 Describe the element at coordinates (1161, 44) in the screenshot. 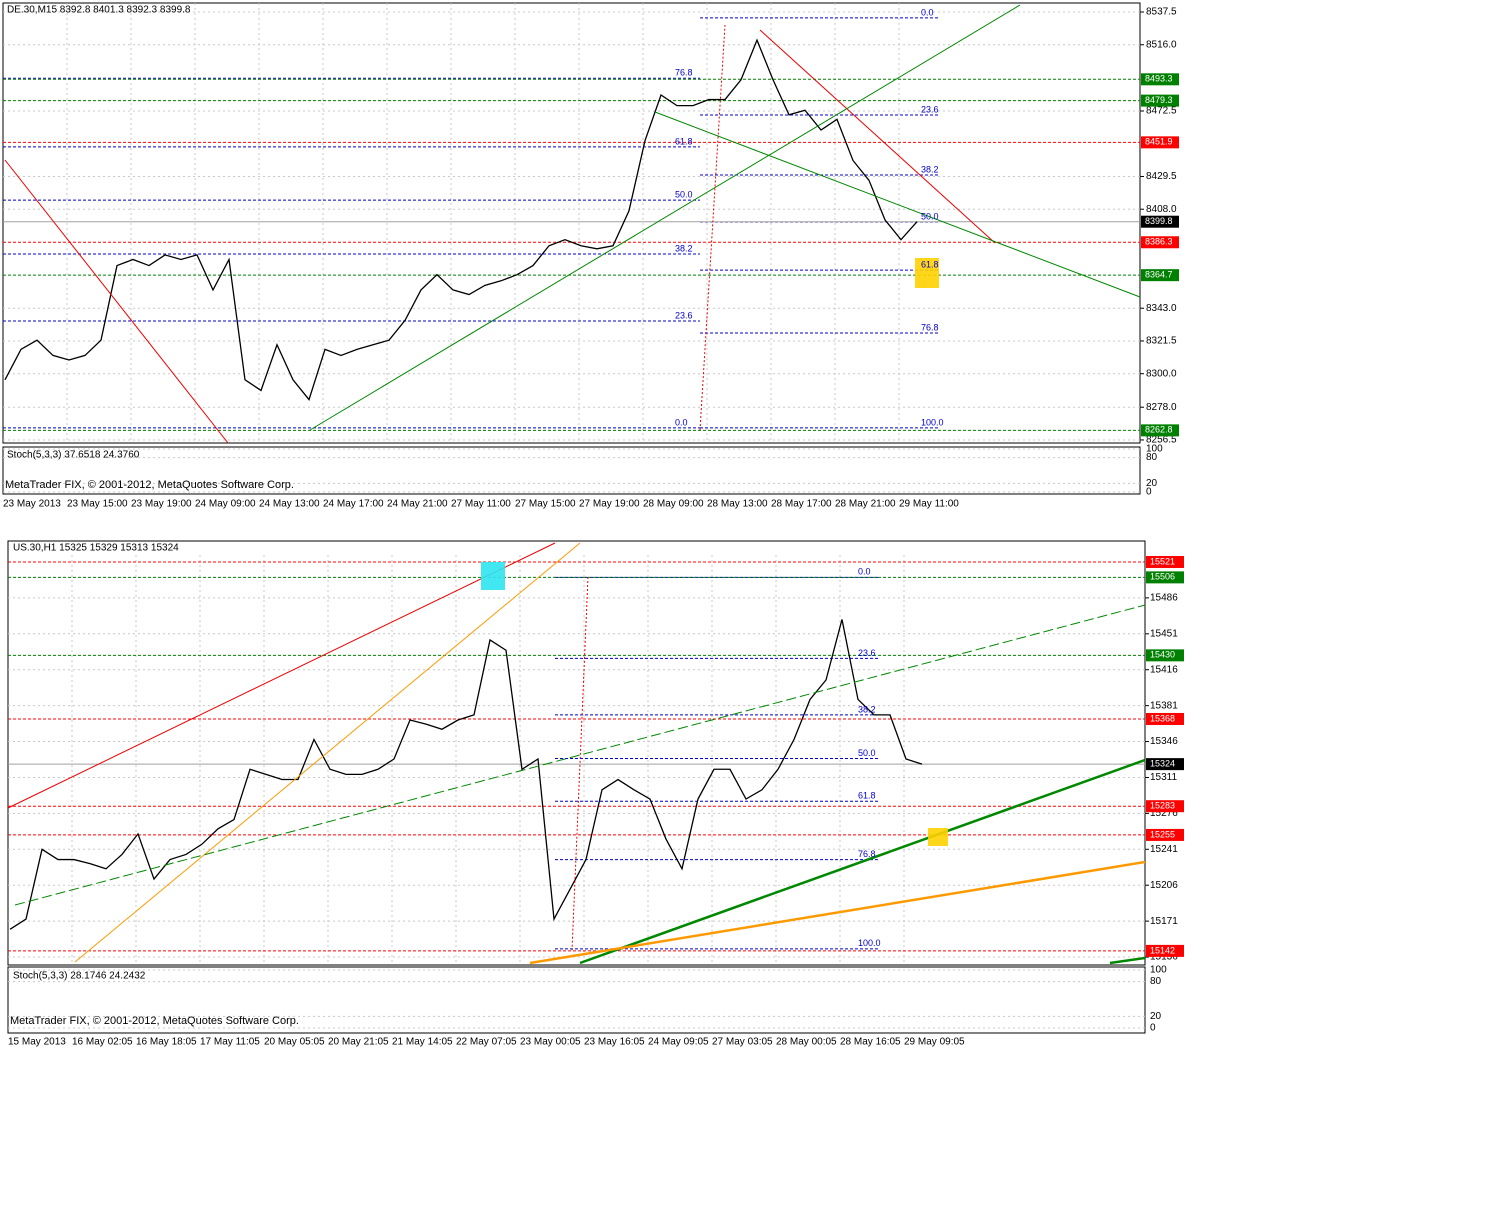

I see `y-tick-label: 8516.0` at that location.